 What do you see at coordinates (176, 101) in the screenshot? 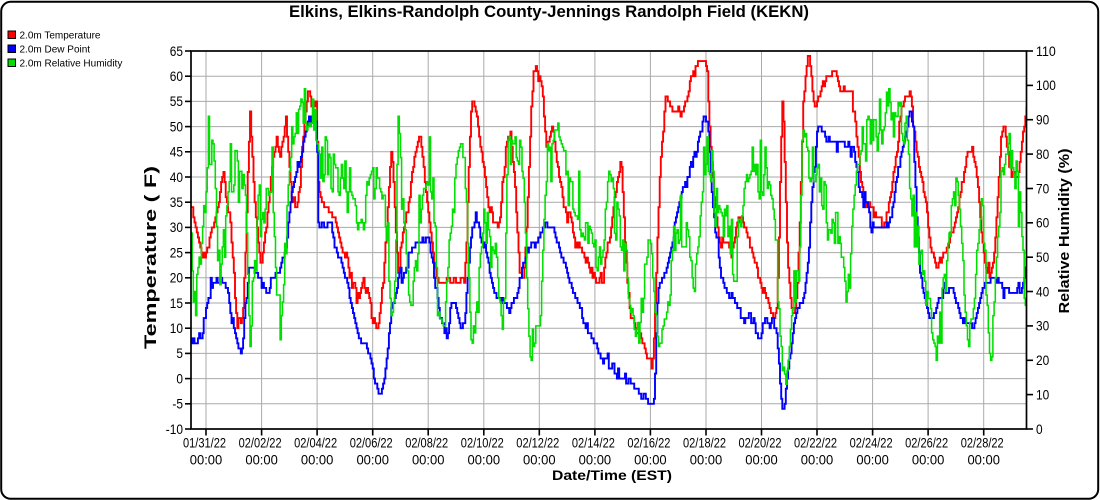
I see `svg-text: 55` at bounding box center [176, 101].